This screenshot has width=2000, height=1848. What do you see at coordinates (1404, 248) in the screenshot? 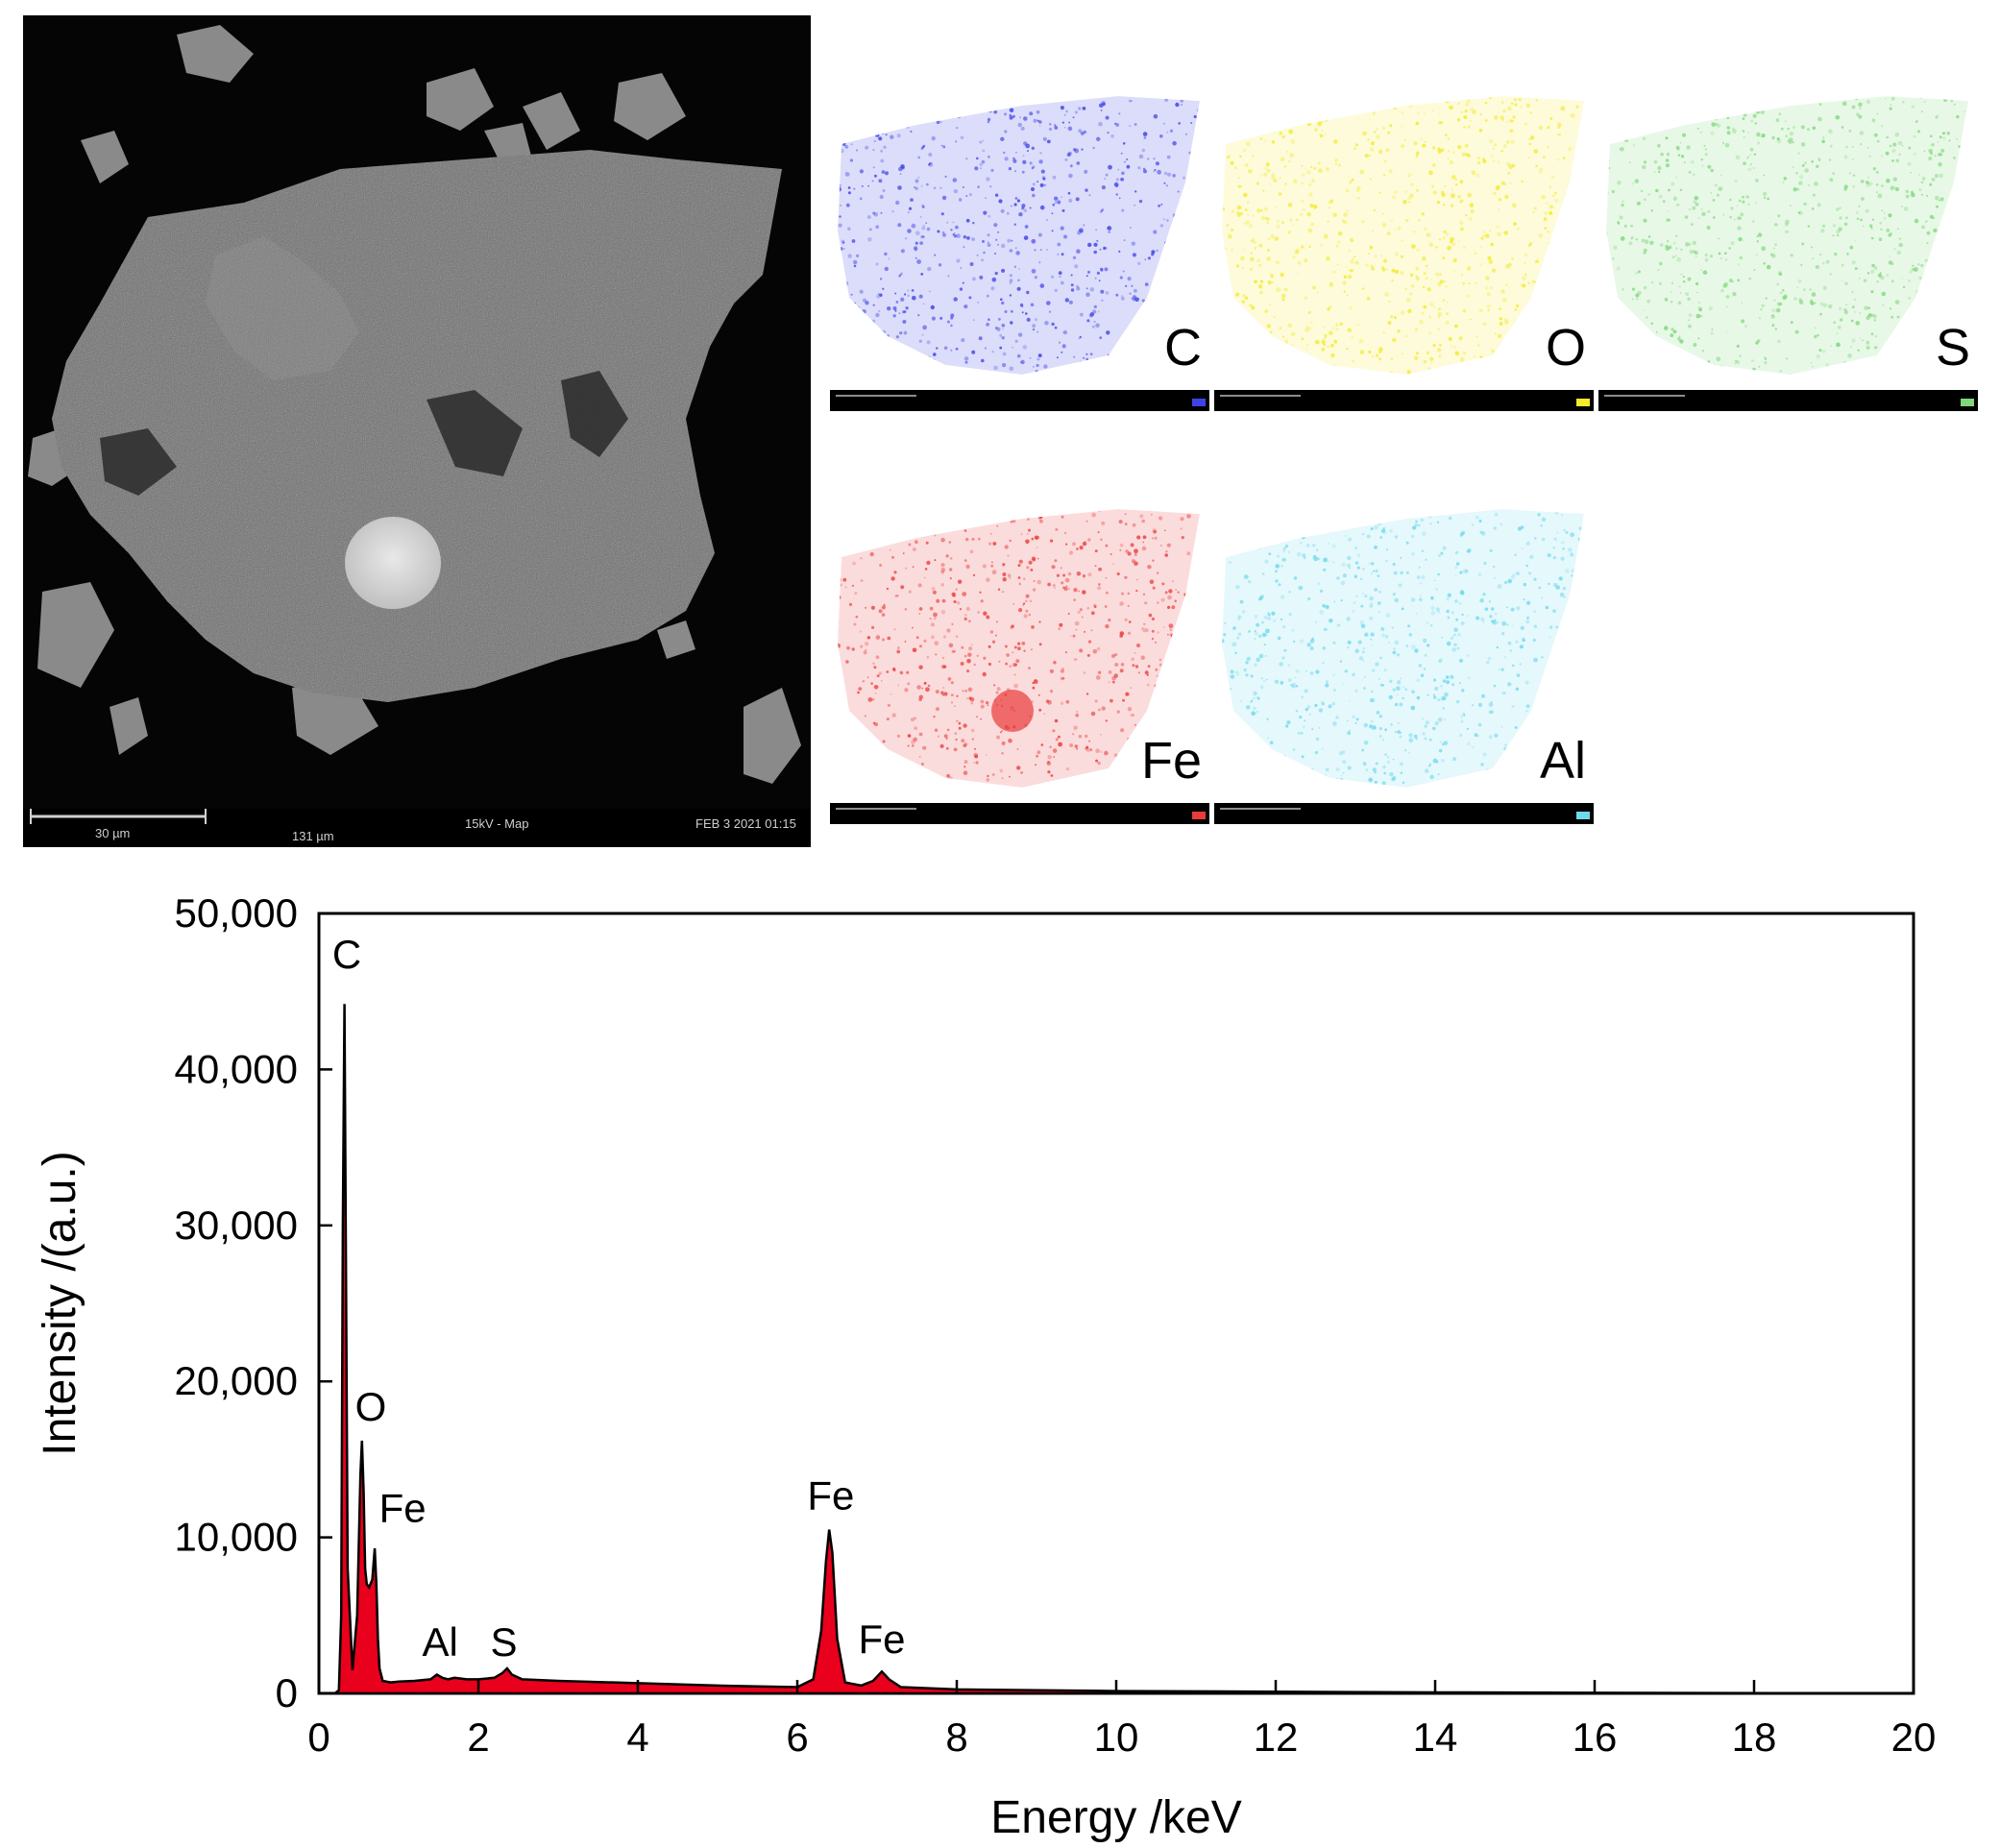
I see `map-panel-o: O` at bounding box center [1404, 248].